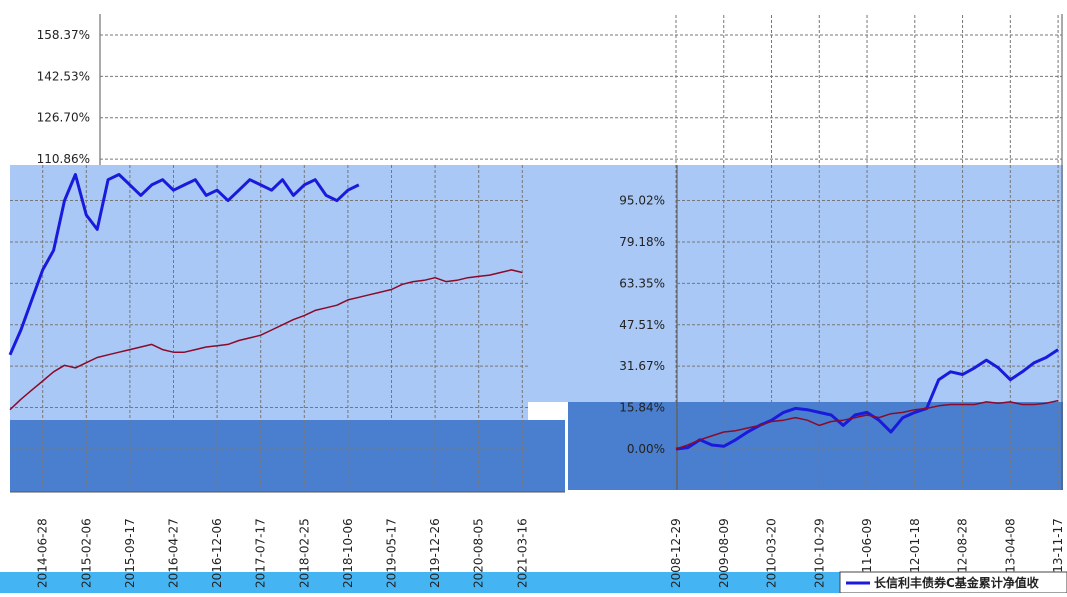 This screenshot has width=1067, height=597. Describe the element at coordinates (819, 553) in the screenshot. I see `x-tick-label: 2010-10-29` at that location.